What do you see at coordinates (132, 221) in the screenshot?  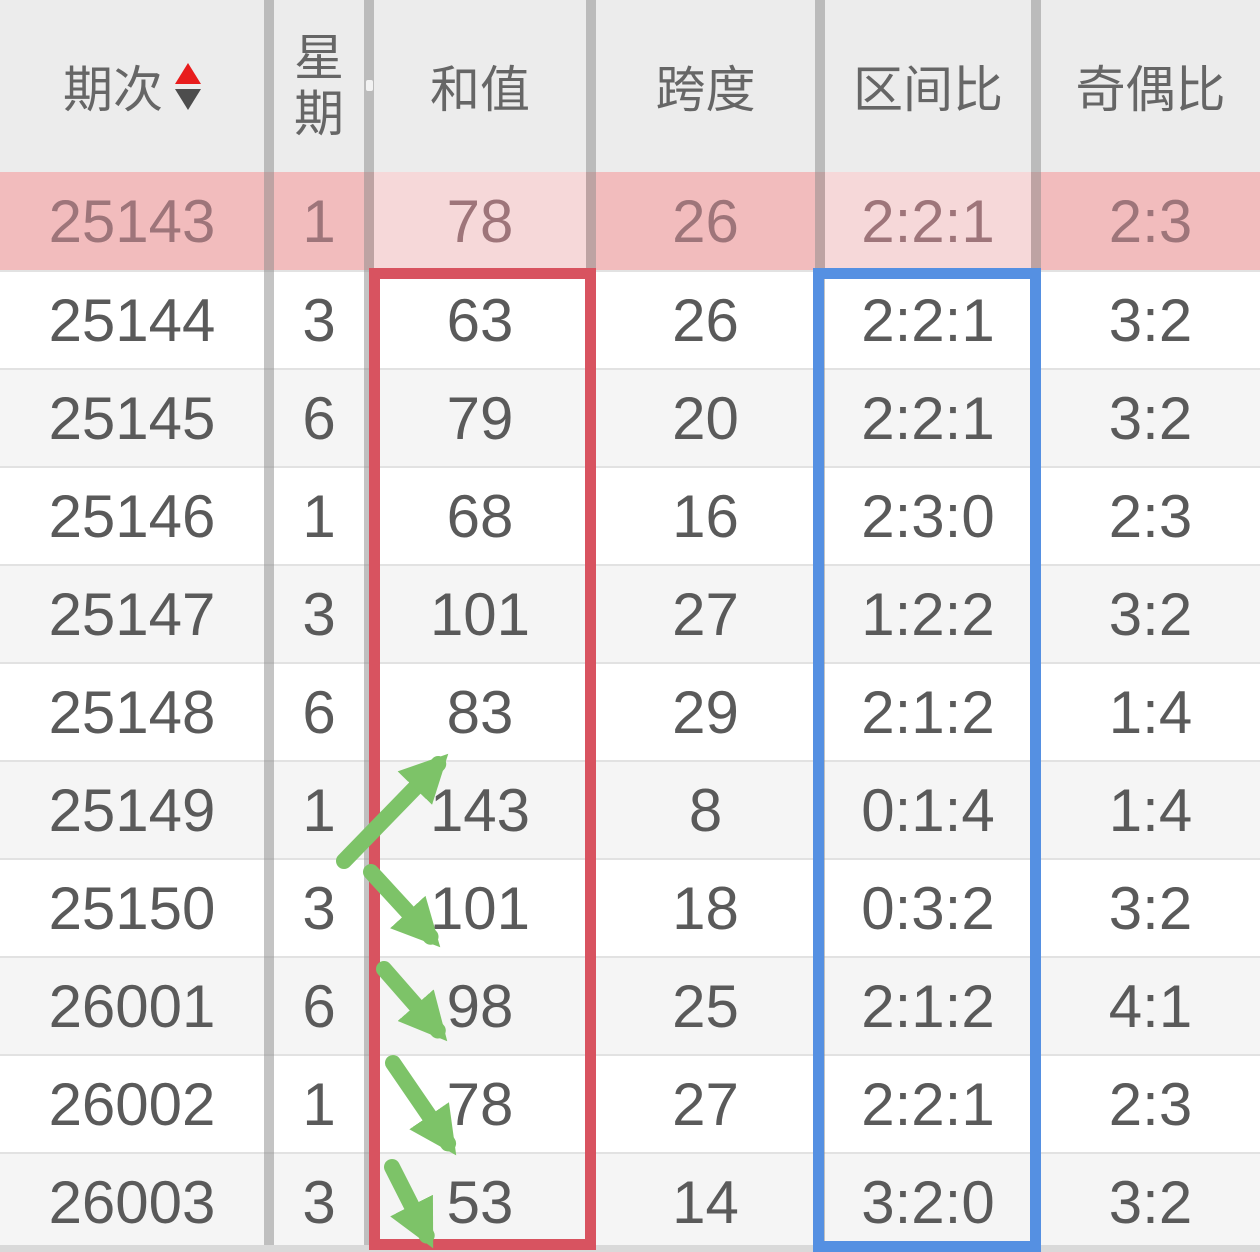 I see `cell-qici: 25143` at bounding box center [132, 221].